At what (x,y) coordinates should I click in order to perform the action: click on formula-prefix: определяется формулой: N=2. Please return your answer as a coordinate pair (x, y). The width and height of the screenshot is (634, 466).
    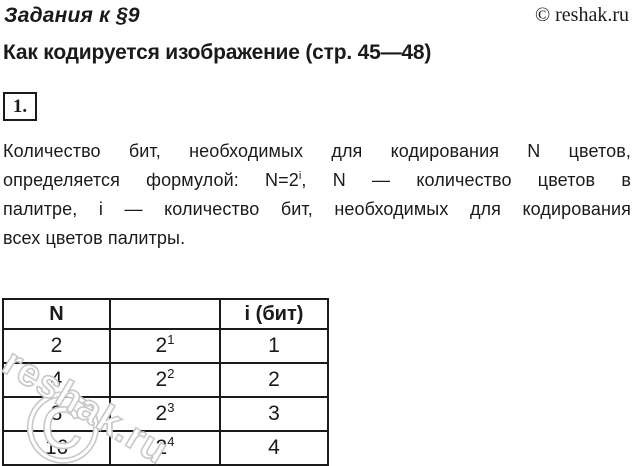
    Looking at the image, I should click on (151, 180).